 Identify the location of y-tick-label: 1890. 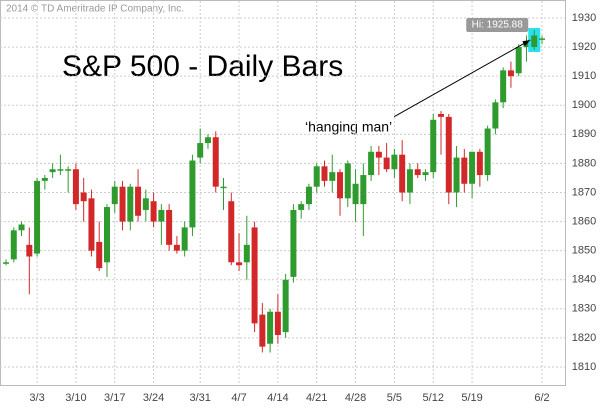
(584, 134).